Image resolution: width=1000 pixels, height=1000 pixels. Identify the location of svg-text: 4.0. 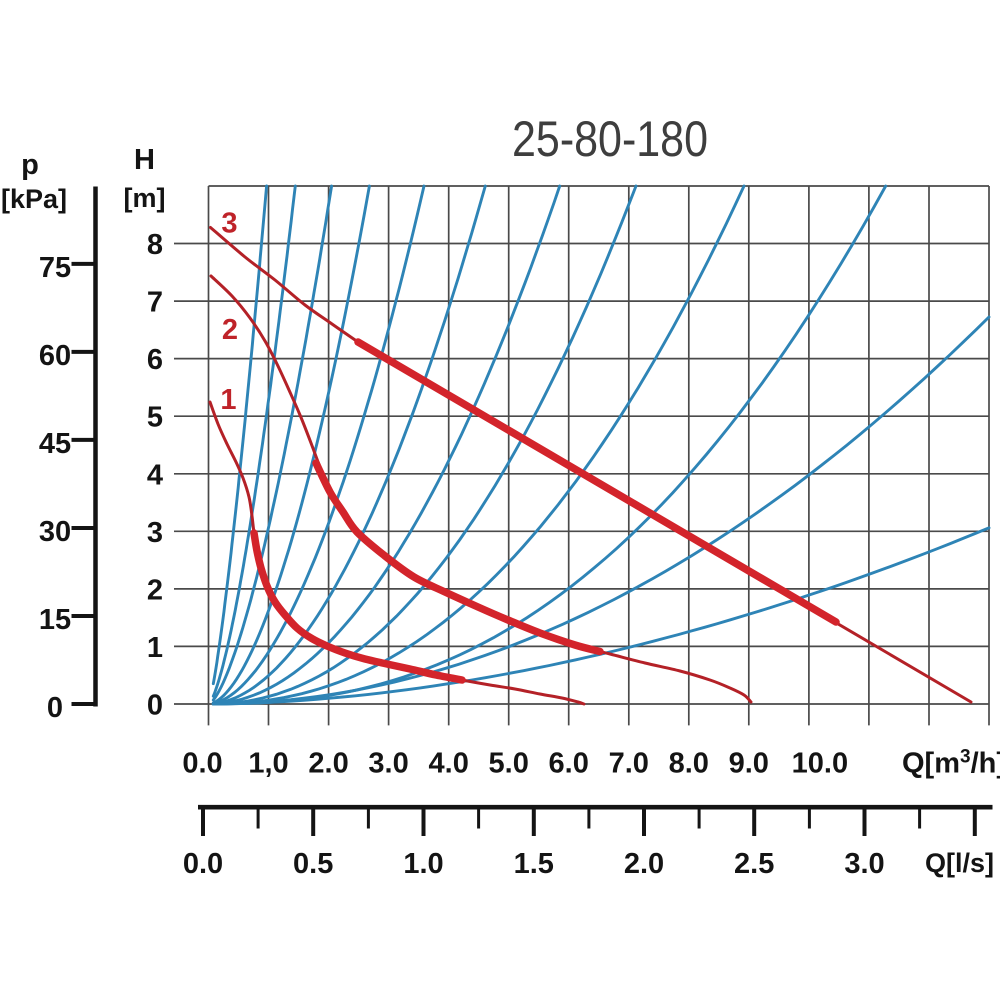
(449, 764).